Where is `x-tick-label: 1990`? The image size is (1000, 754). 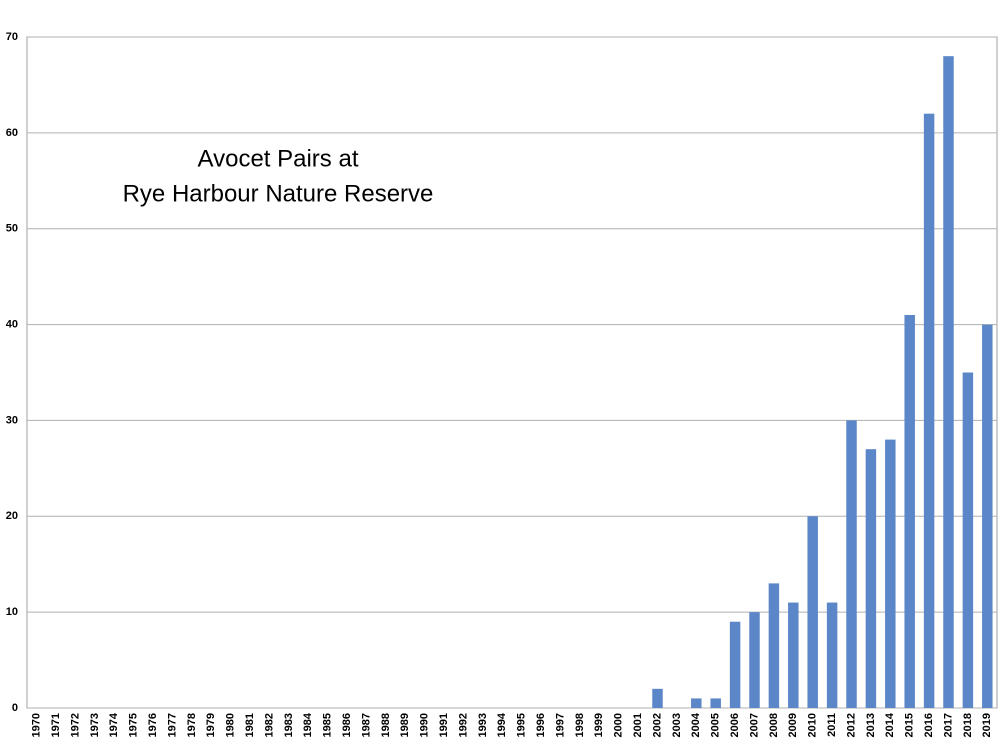
x-tick-label: 1990 is located at coordinates (425, 725).